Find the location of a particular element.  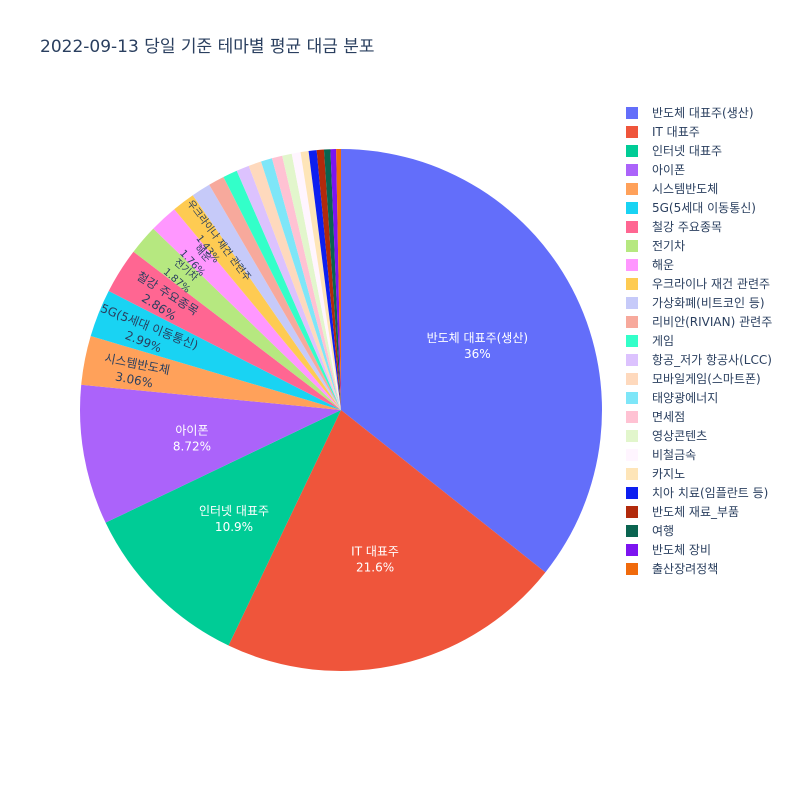

legend-label: 가상화폐(비트코인 등) is located at coordinates (708, 303).